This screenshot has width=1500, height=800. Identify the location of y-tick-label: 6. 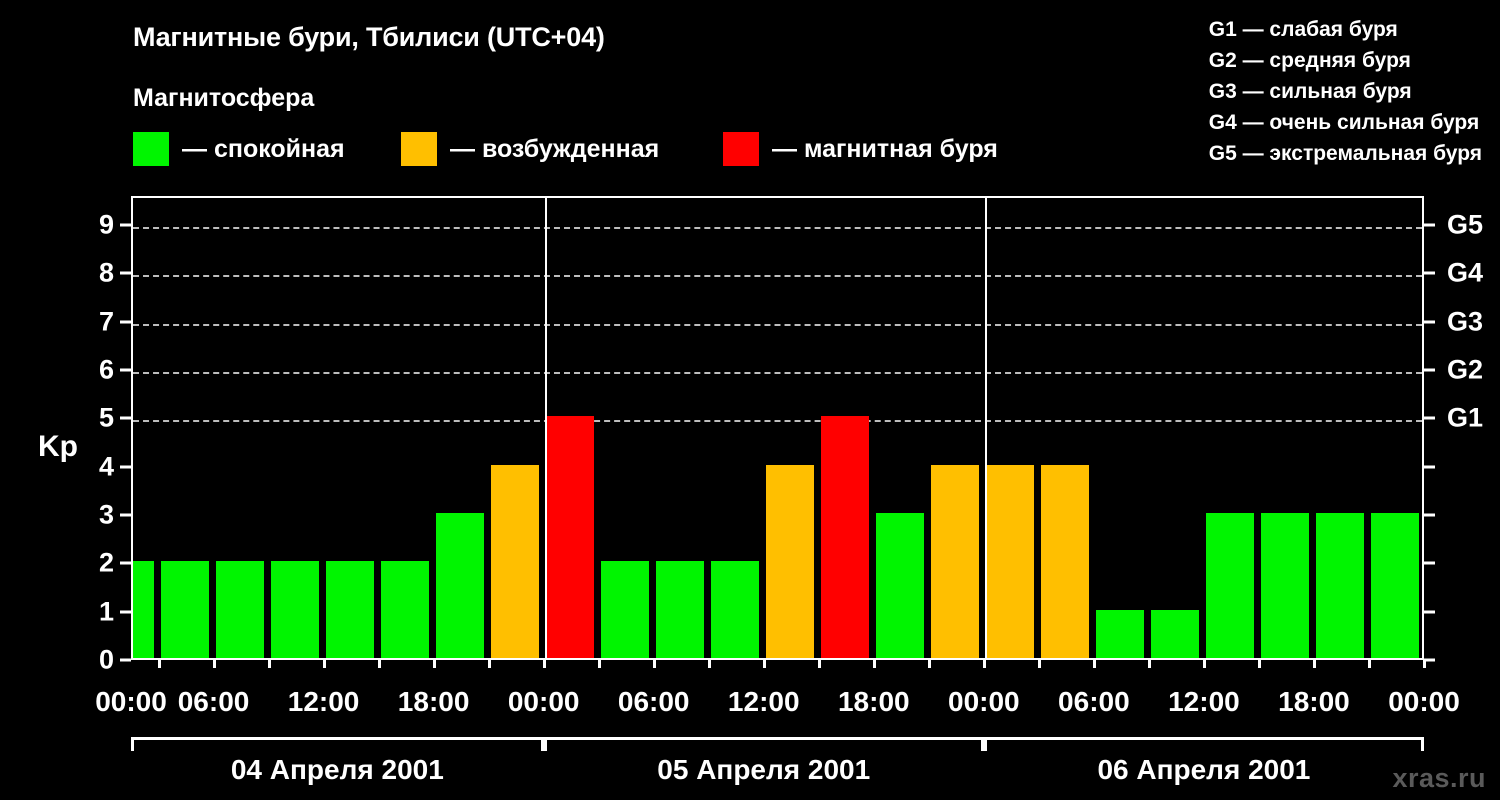
(106, 369).